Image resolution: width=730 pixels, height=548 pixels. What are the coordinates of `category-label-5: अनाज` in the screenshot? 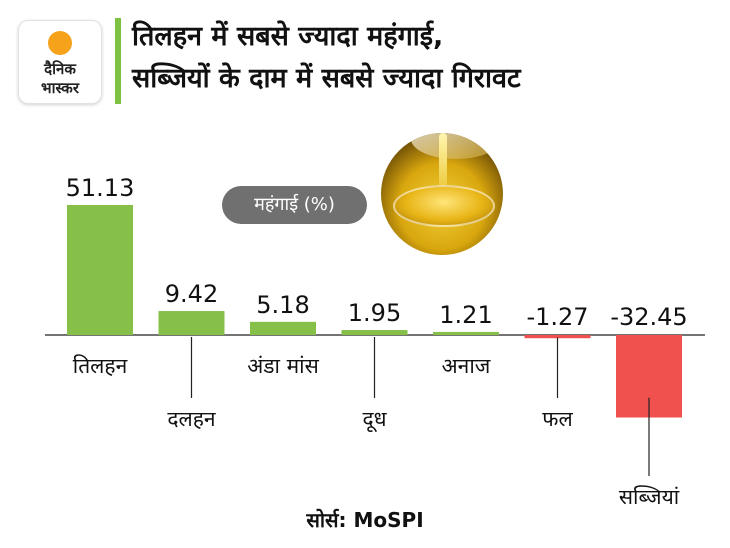 It's located at (466, 366).